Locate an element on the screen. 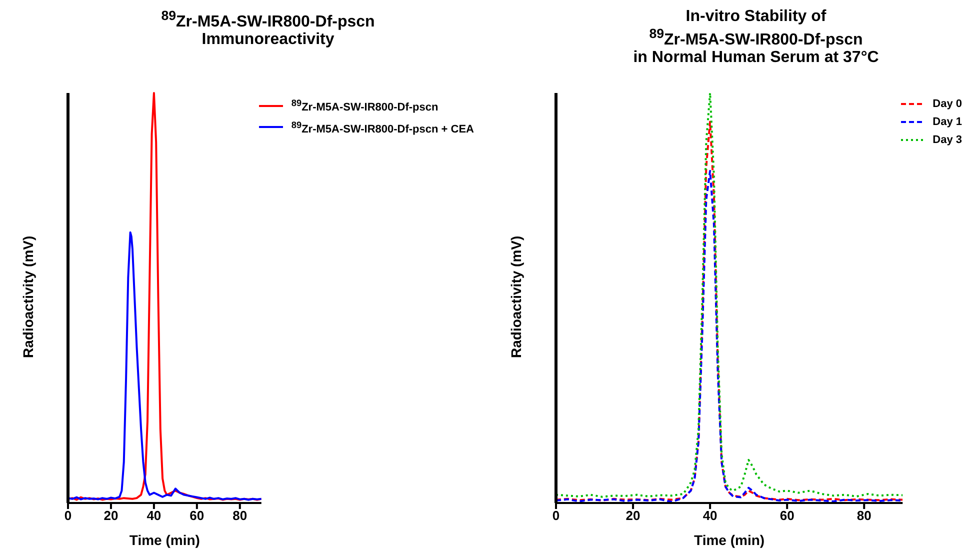  legend-label: $^{89}$Zr-M5A-SW-IR800-Df-pscn + CEA is located at coordinates (382, 128).